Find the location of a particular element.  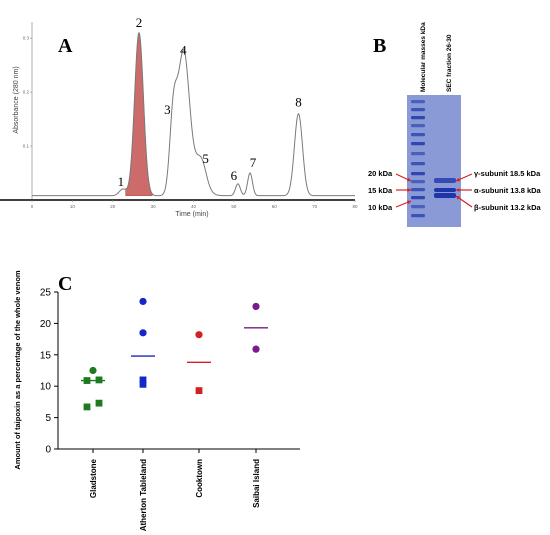

a-x-tick-label: 0 is located at coordinates (32, 206).